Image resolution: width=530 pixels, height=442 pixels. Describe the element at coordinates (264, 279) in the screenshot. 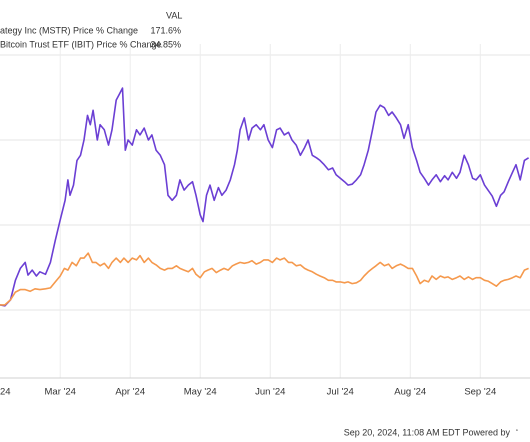

I see `series-line` at that location.